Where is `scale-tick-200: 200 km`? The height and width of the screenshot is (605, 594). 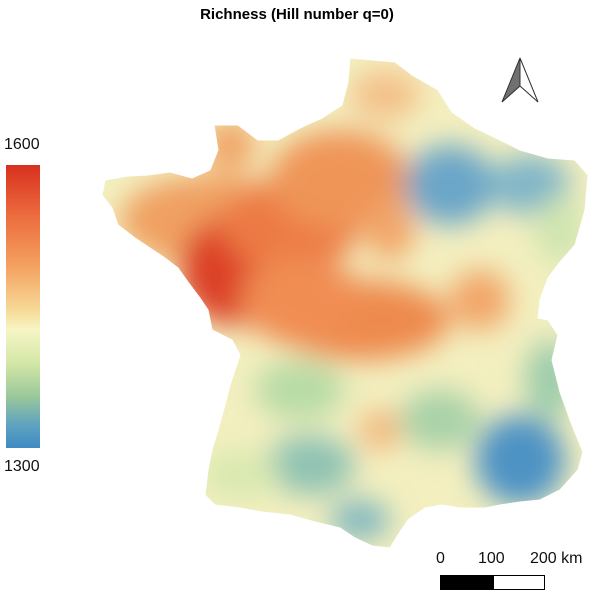
scale-tick-200: 200 km is located at coordinates (556, 558).